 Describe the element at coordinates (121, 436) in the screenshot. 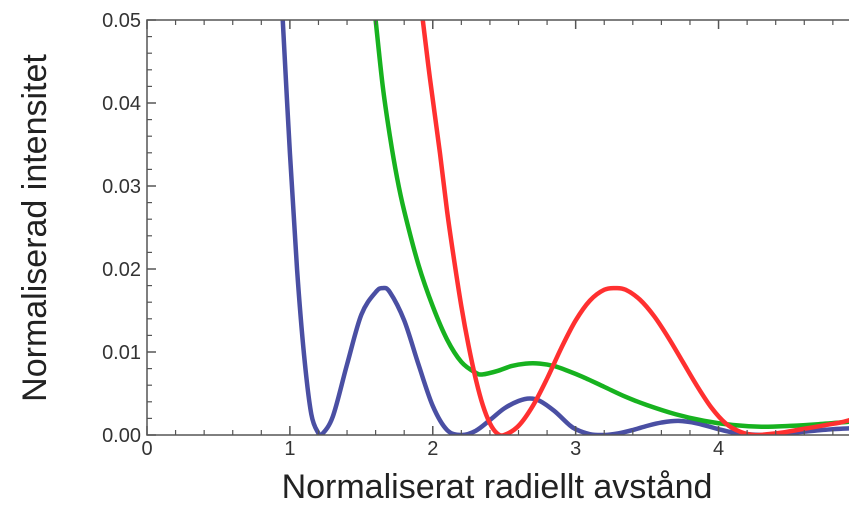

I see `y-tick-label: 0.00` at that location.